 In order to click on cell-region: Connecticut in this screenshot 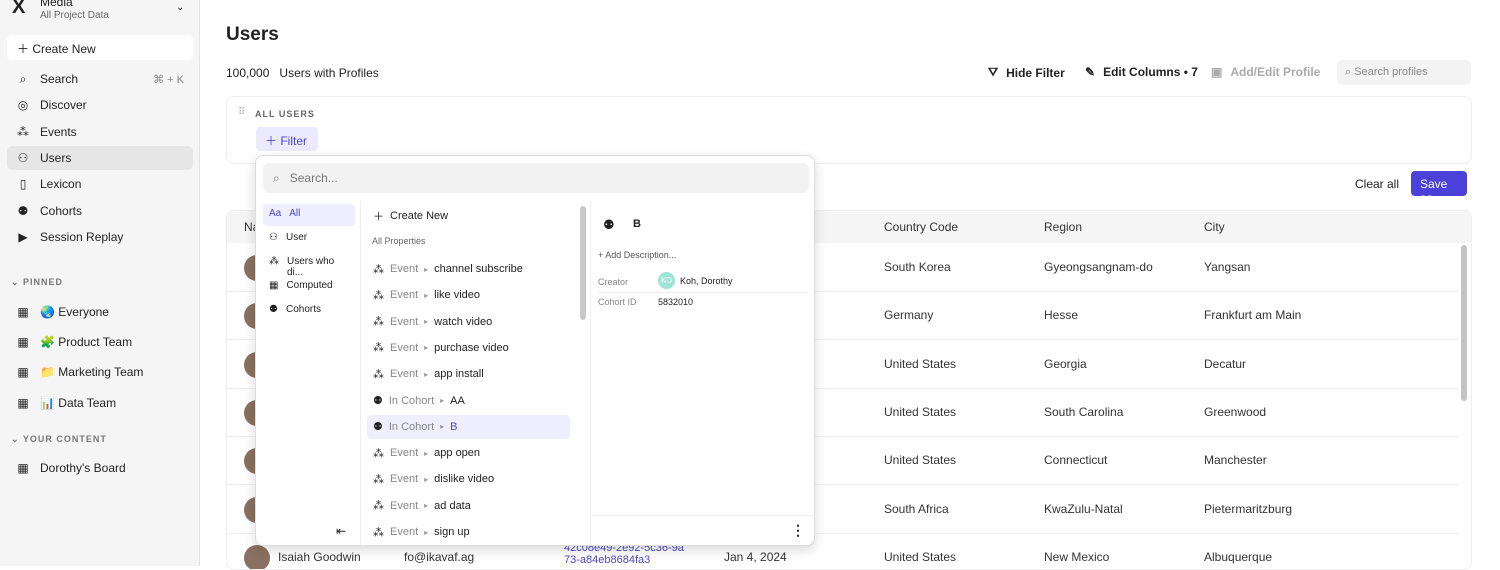, I will do `click(1076, 460)`.